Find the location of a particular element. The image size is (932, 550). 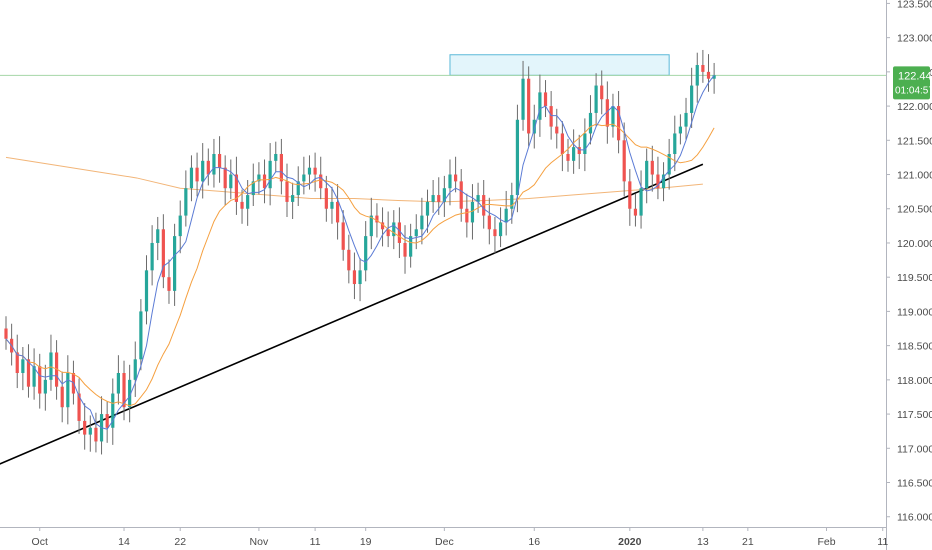

time-tick-label: Feb is located at coordinates (826, 542).